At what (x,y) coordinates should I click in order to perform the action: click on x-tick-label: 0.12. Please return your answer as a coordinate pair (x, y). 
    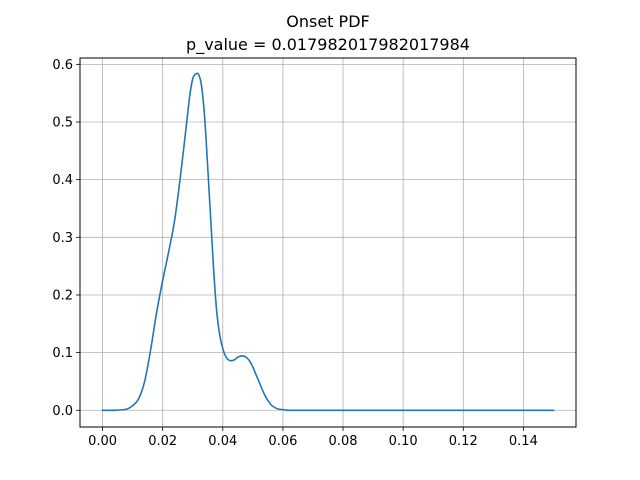
    Looking at the image, I should click on (463, 441).